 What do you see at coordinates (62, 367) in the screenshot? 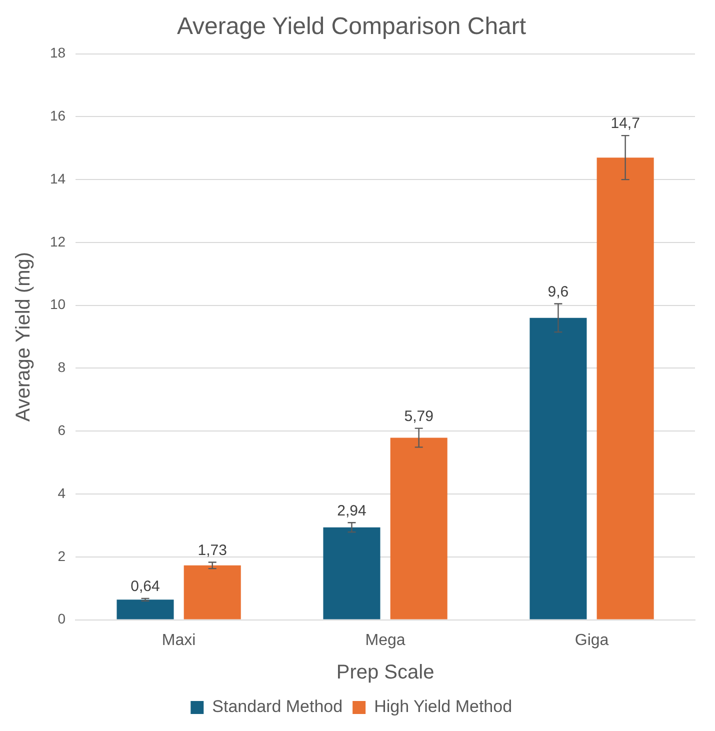
I see `y-tick-label: 8` at bounding box center [62, 367].